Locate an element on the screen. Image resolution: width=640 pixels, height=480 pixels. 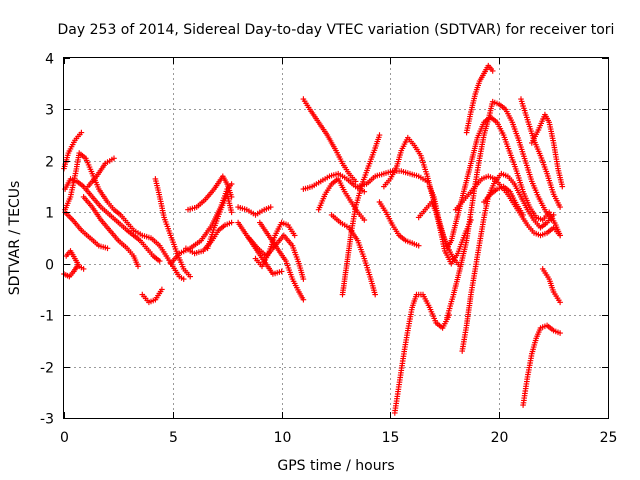
y-tick-label: 4 is located at coordinates (49, 60).